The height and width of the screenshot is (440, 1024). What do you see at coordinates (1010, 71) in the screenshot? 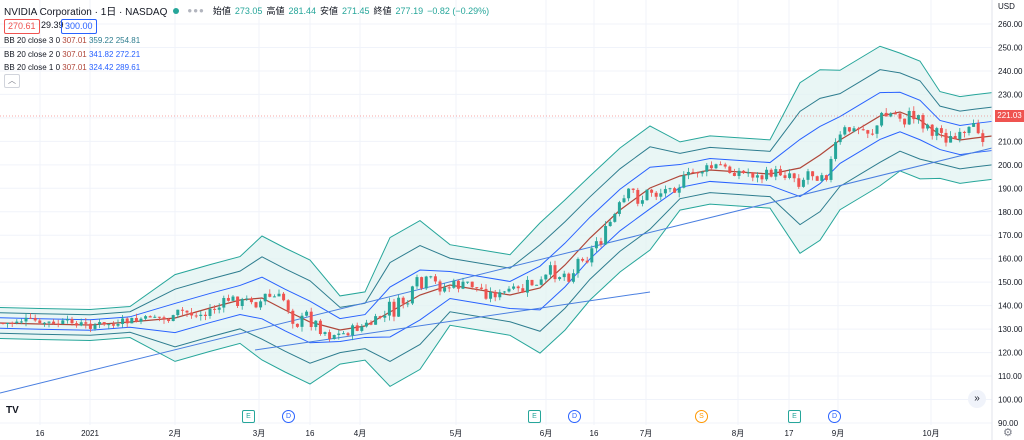
I see `price-tick-label: 240.00` at bounding box center [1010, 71].